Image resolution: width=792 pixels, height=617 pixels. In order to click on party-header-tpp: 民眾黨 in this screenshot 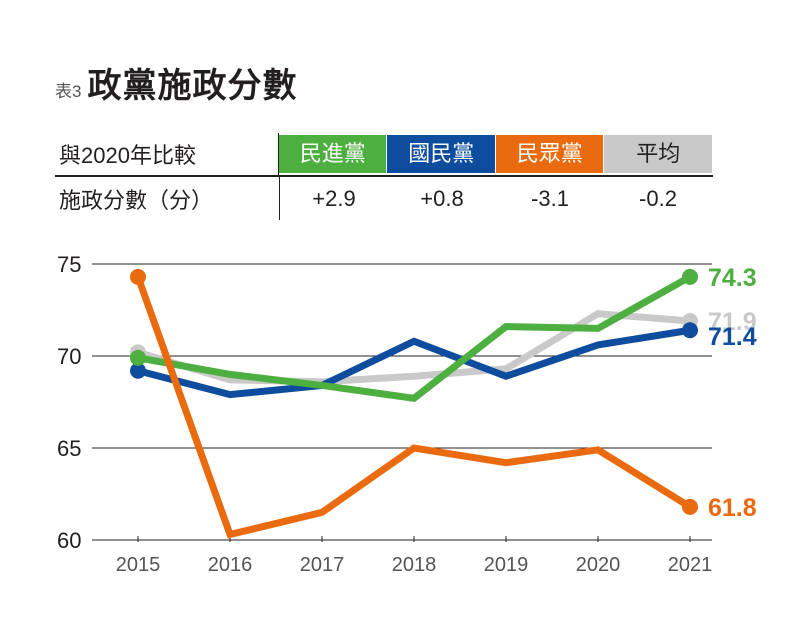, I will do `click(549, 154)`.